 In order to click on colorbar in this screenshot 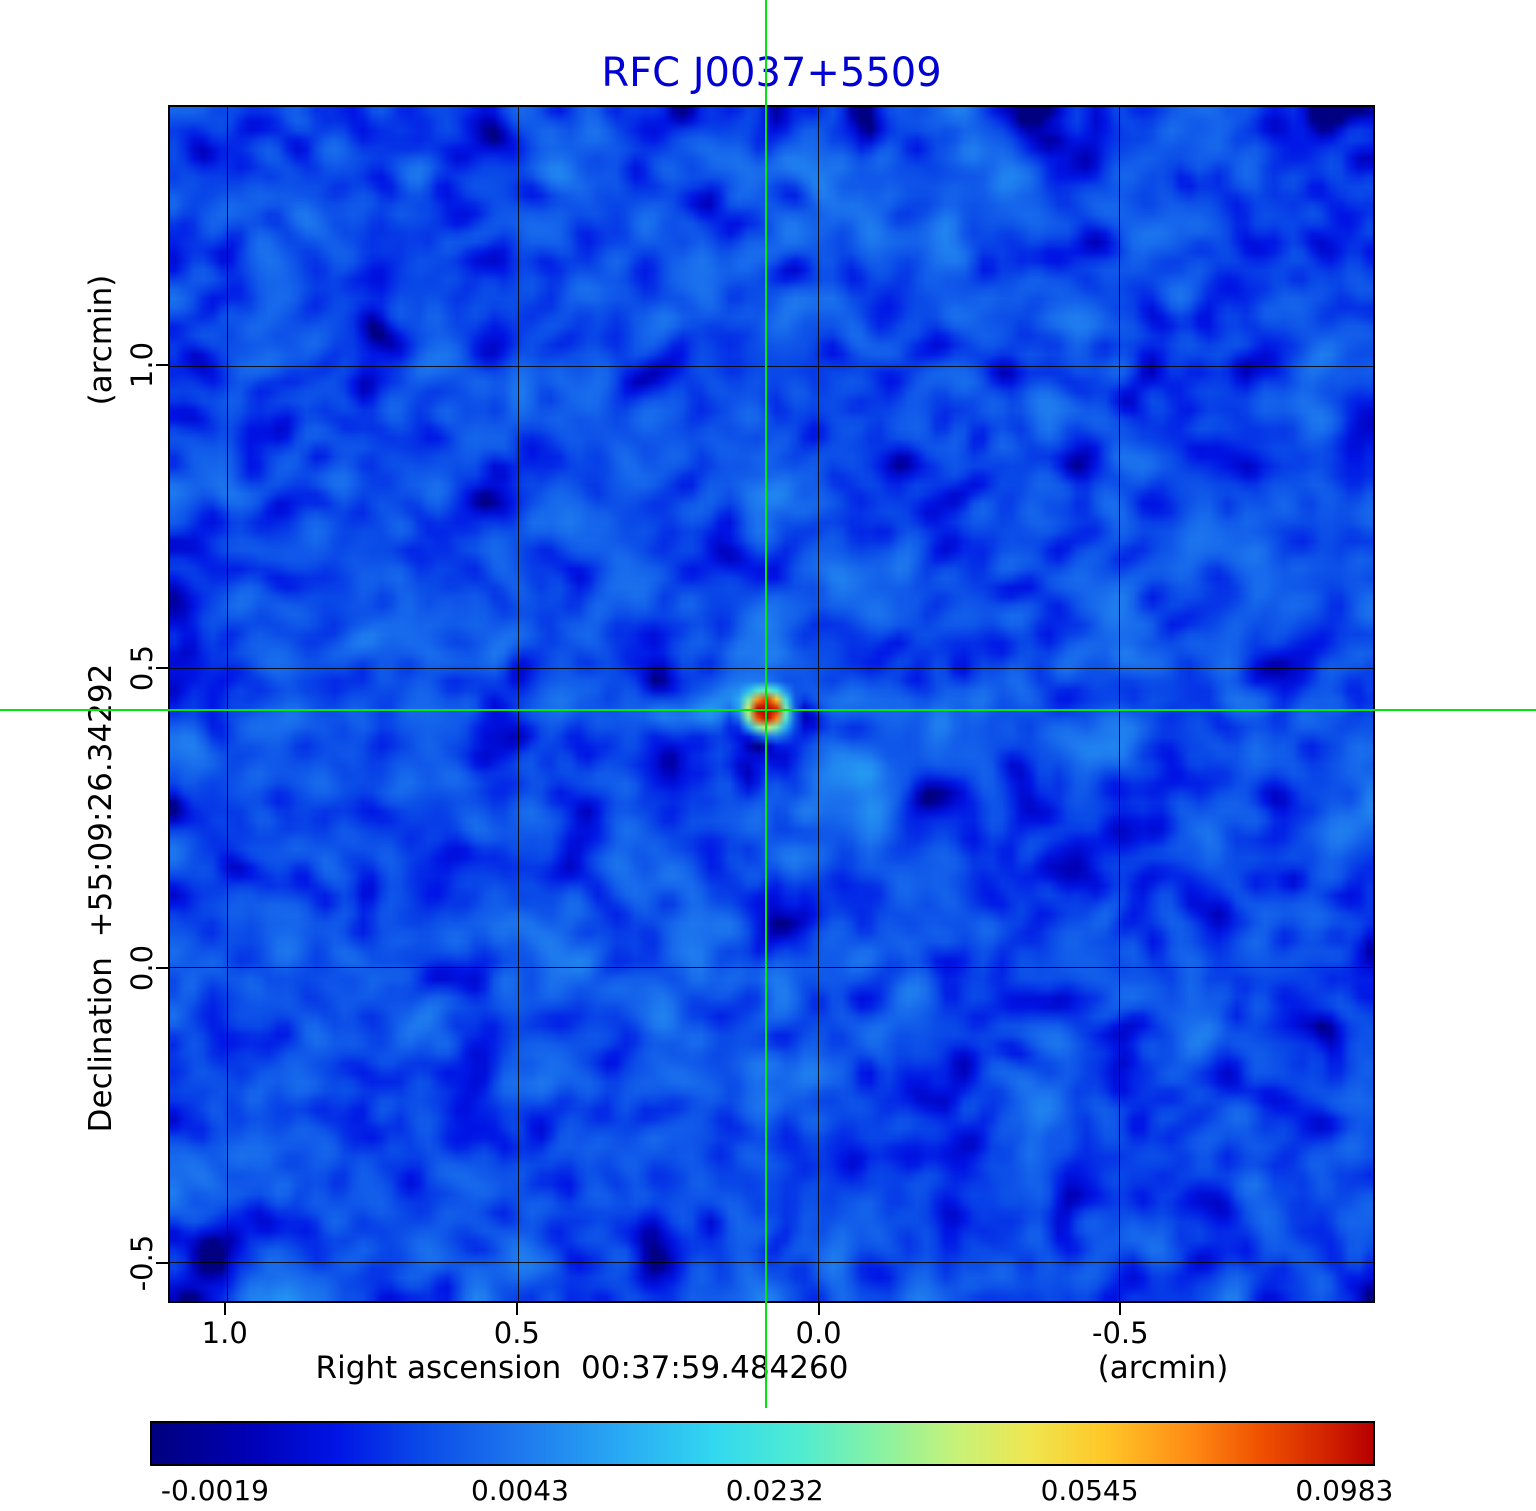, I will do `click(762, 1443)`.